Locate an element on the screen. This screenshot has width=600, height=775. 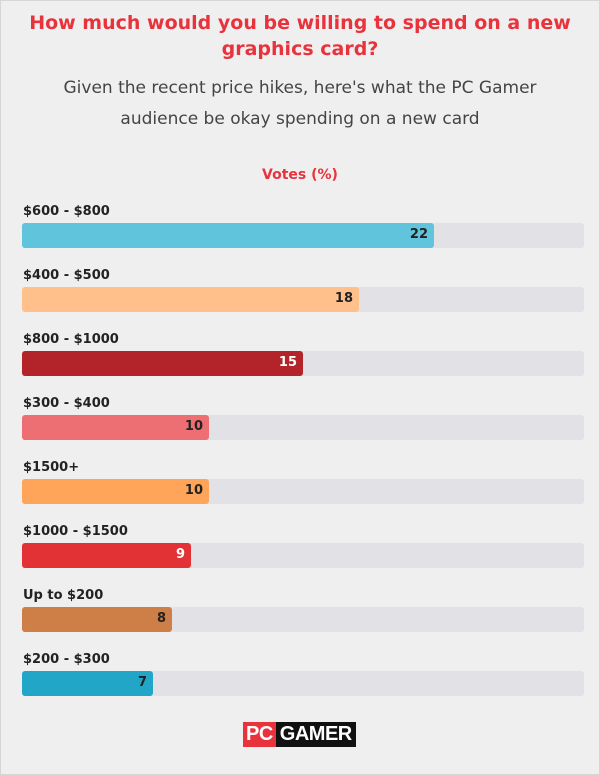
bar-category-label: $200 - $300 is located at coordinates (66, 659).